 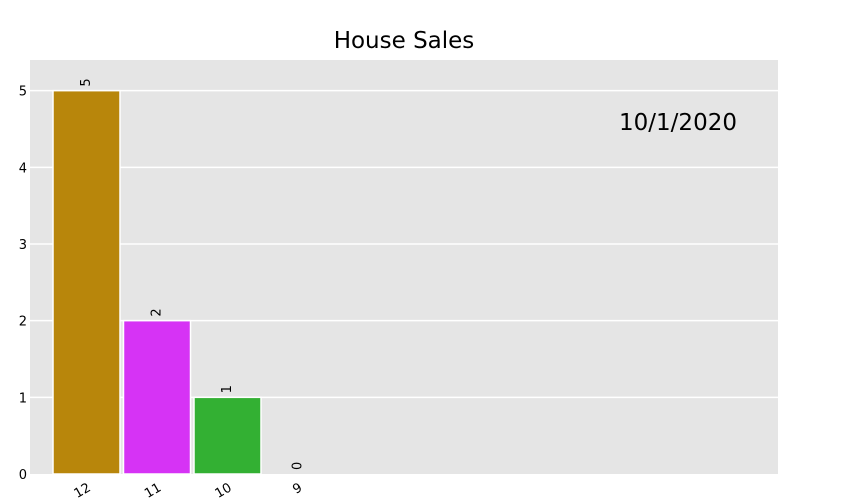 What do you see at coordinates (23, 245) in the screenshot?
I see `y-tick-label: 3` at bounding box center [23, 245].